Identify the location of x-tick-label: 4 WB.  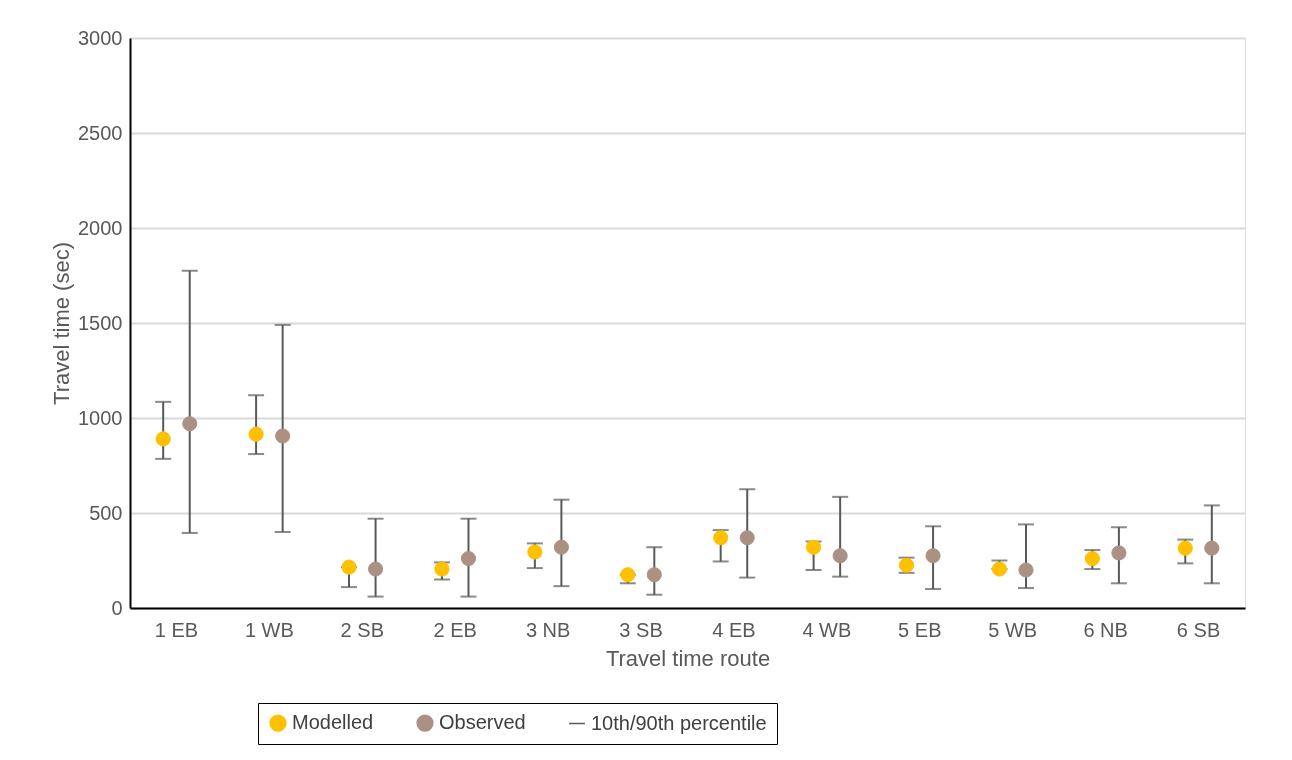
(827, 629).